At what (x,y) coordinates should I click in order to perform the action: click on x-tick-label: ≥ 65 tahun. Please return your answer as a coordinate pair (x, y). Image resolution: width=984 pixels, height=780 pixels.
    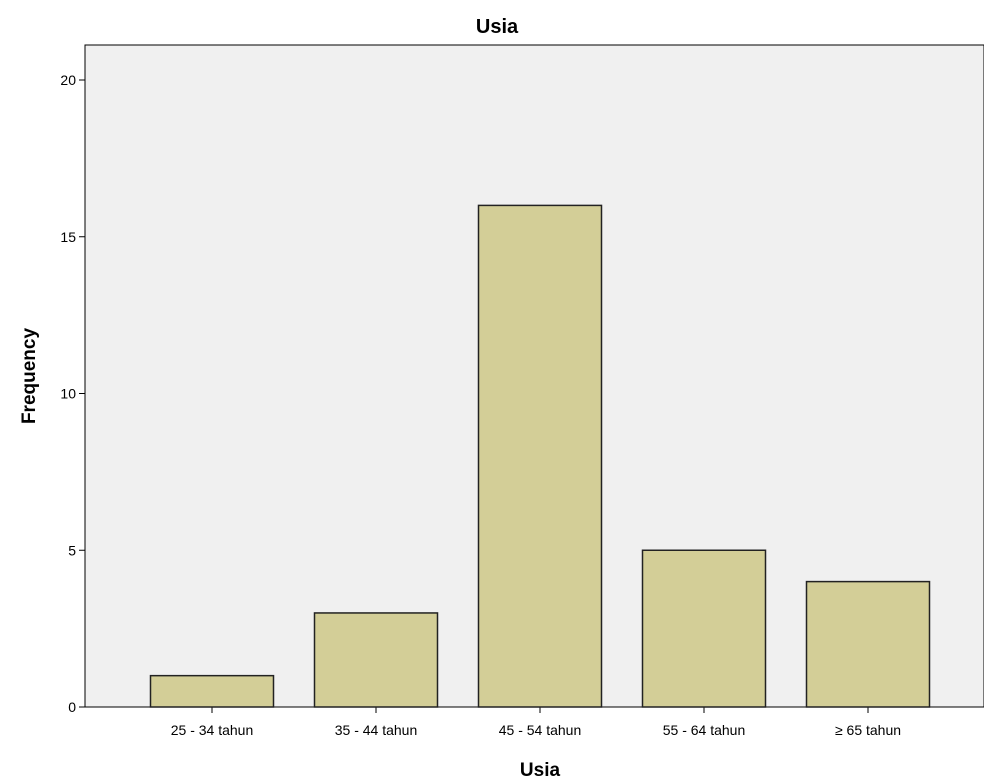
    Looking at the image, I should click on (868, 730).